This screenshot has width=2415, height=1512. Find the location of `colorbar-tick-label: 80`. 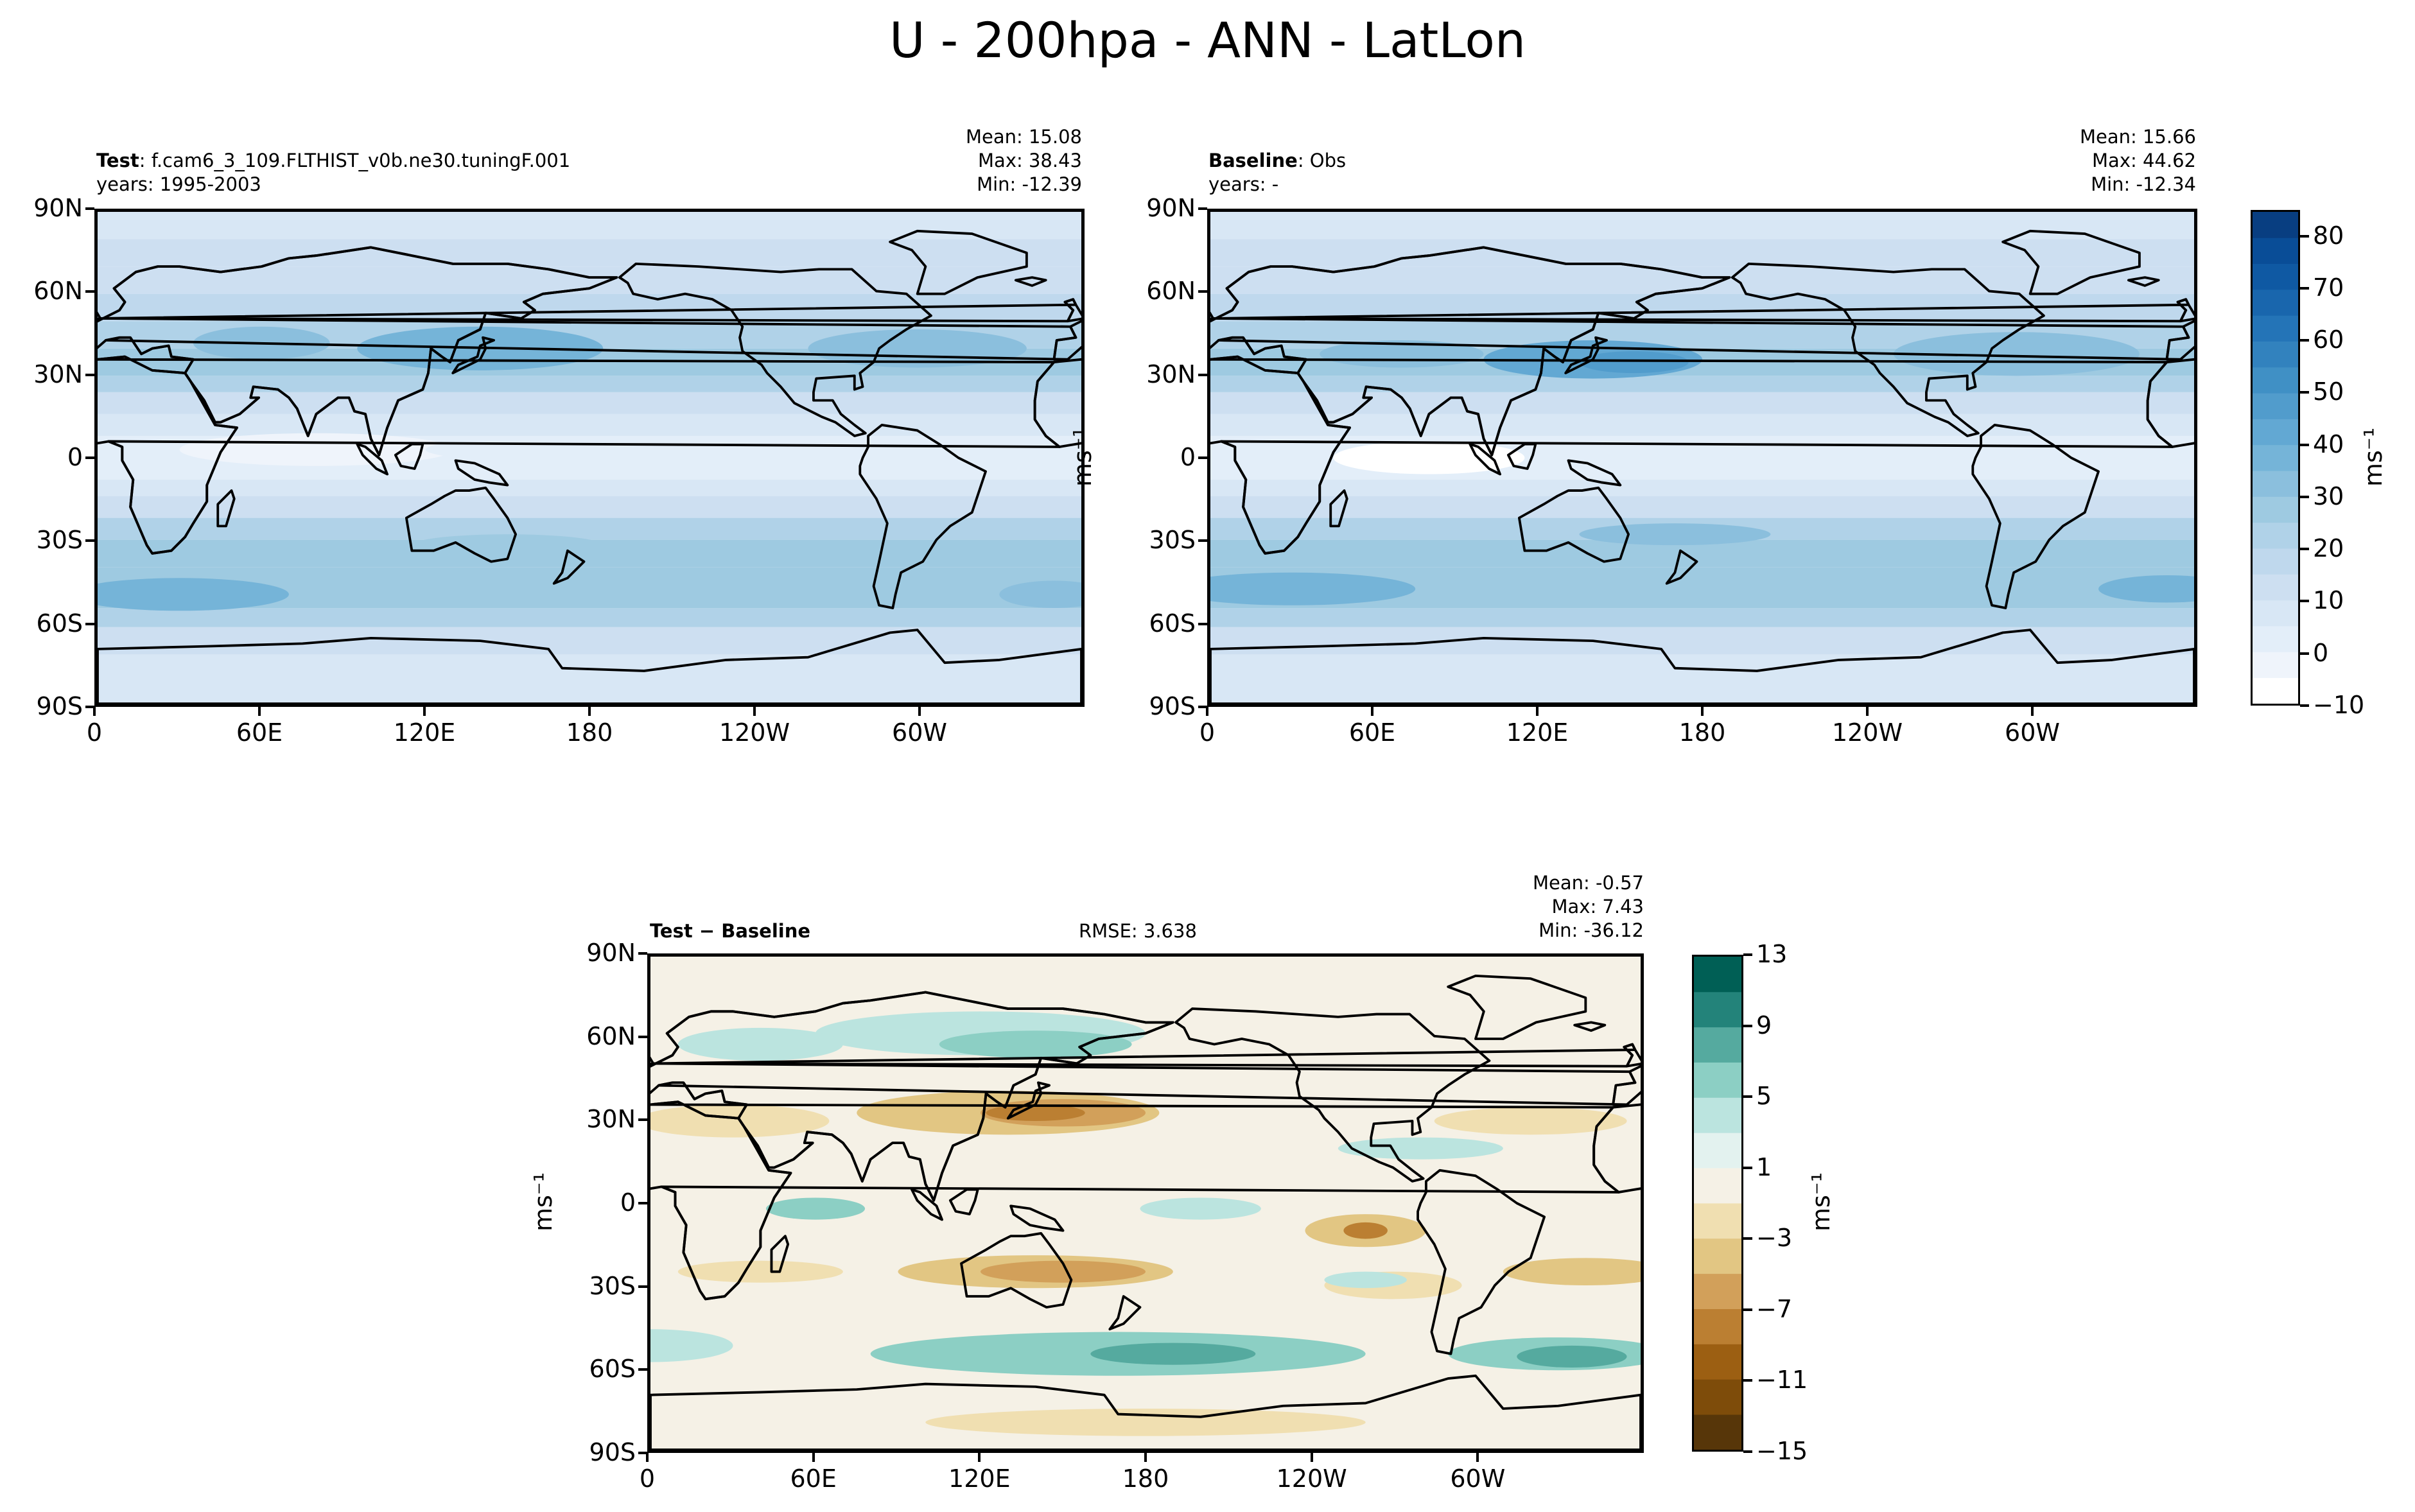

colorbar-tick-label: 80 is located at coordinates (2328, 235).